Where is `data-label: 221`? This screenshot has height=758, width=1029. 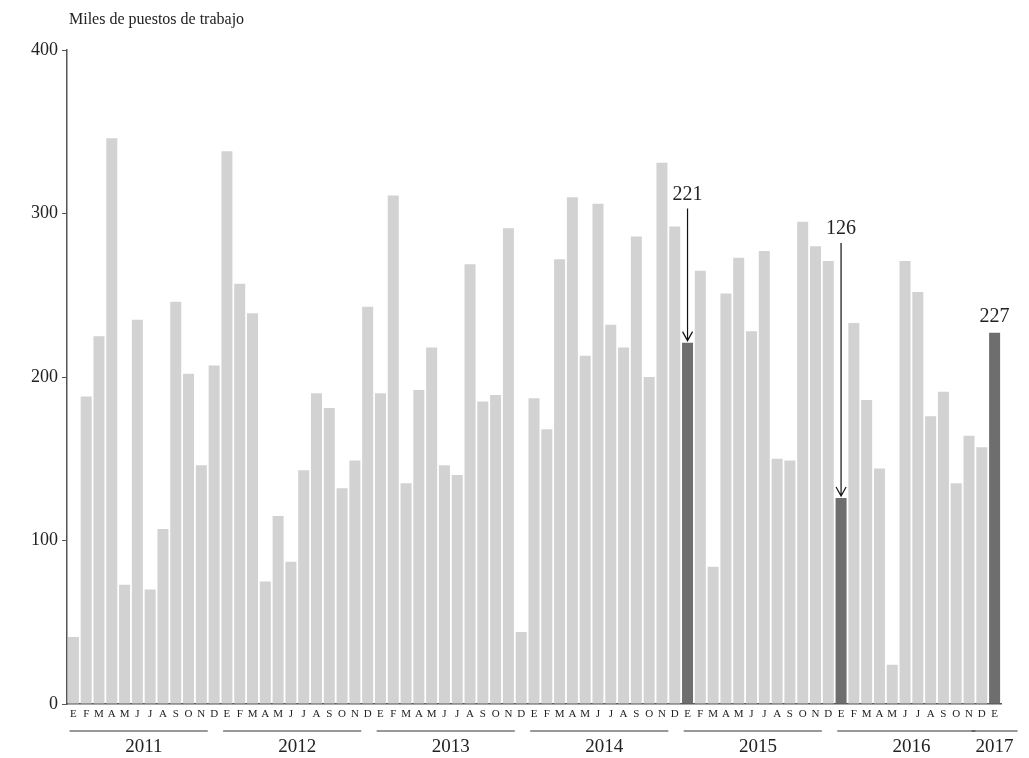
data-label: 221 is located at coordinates (687, 192).